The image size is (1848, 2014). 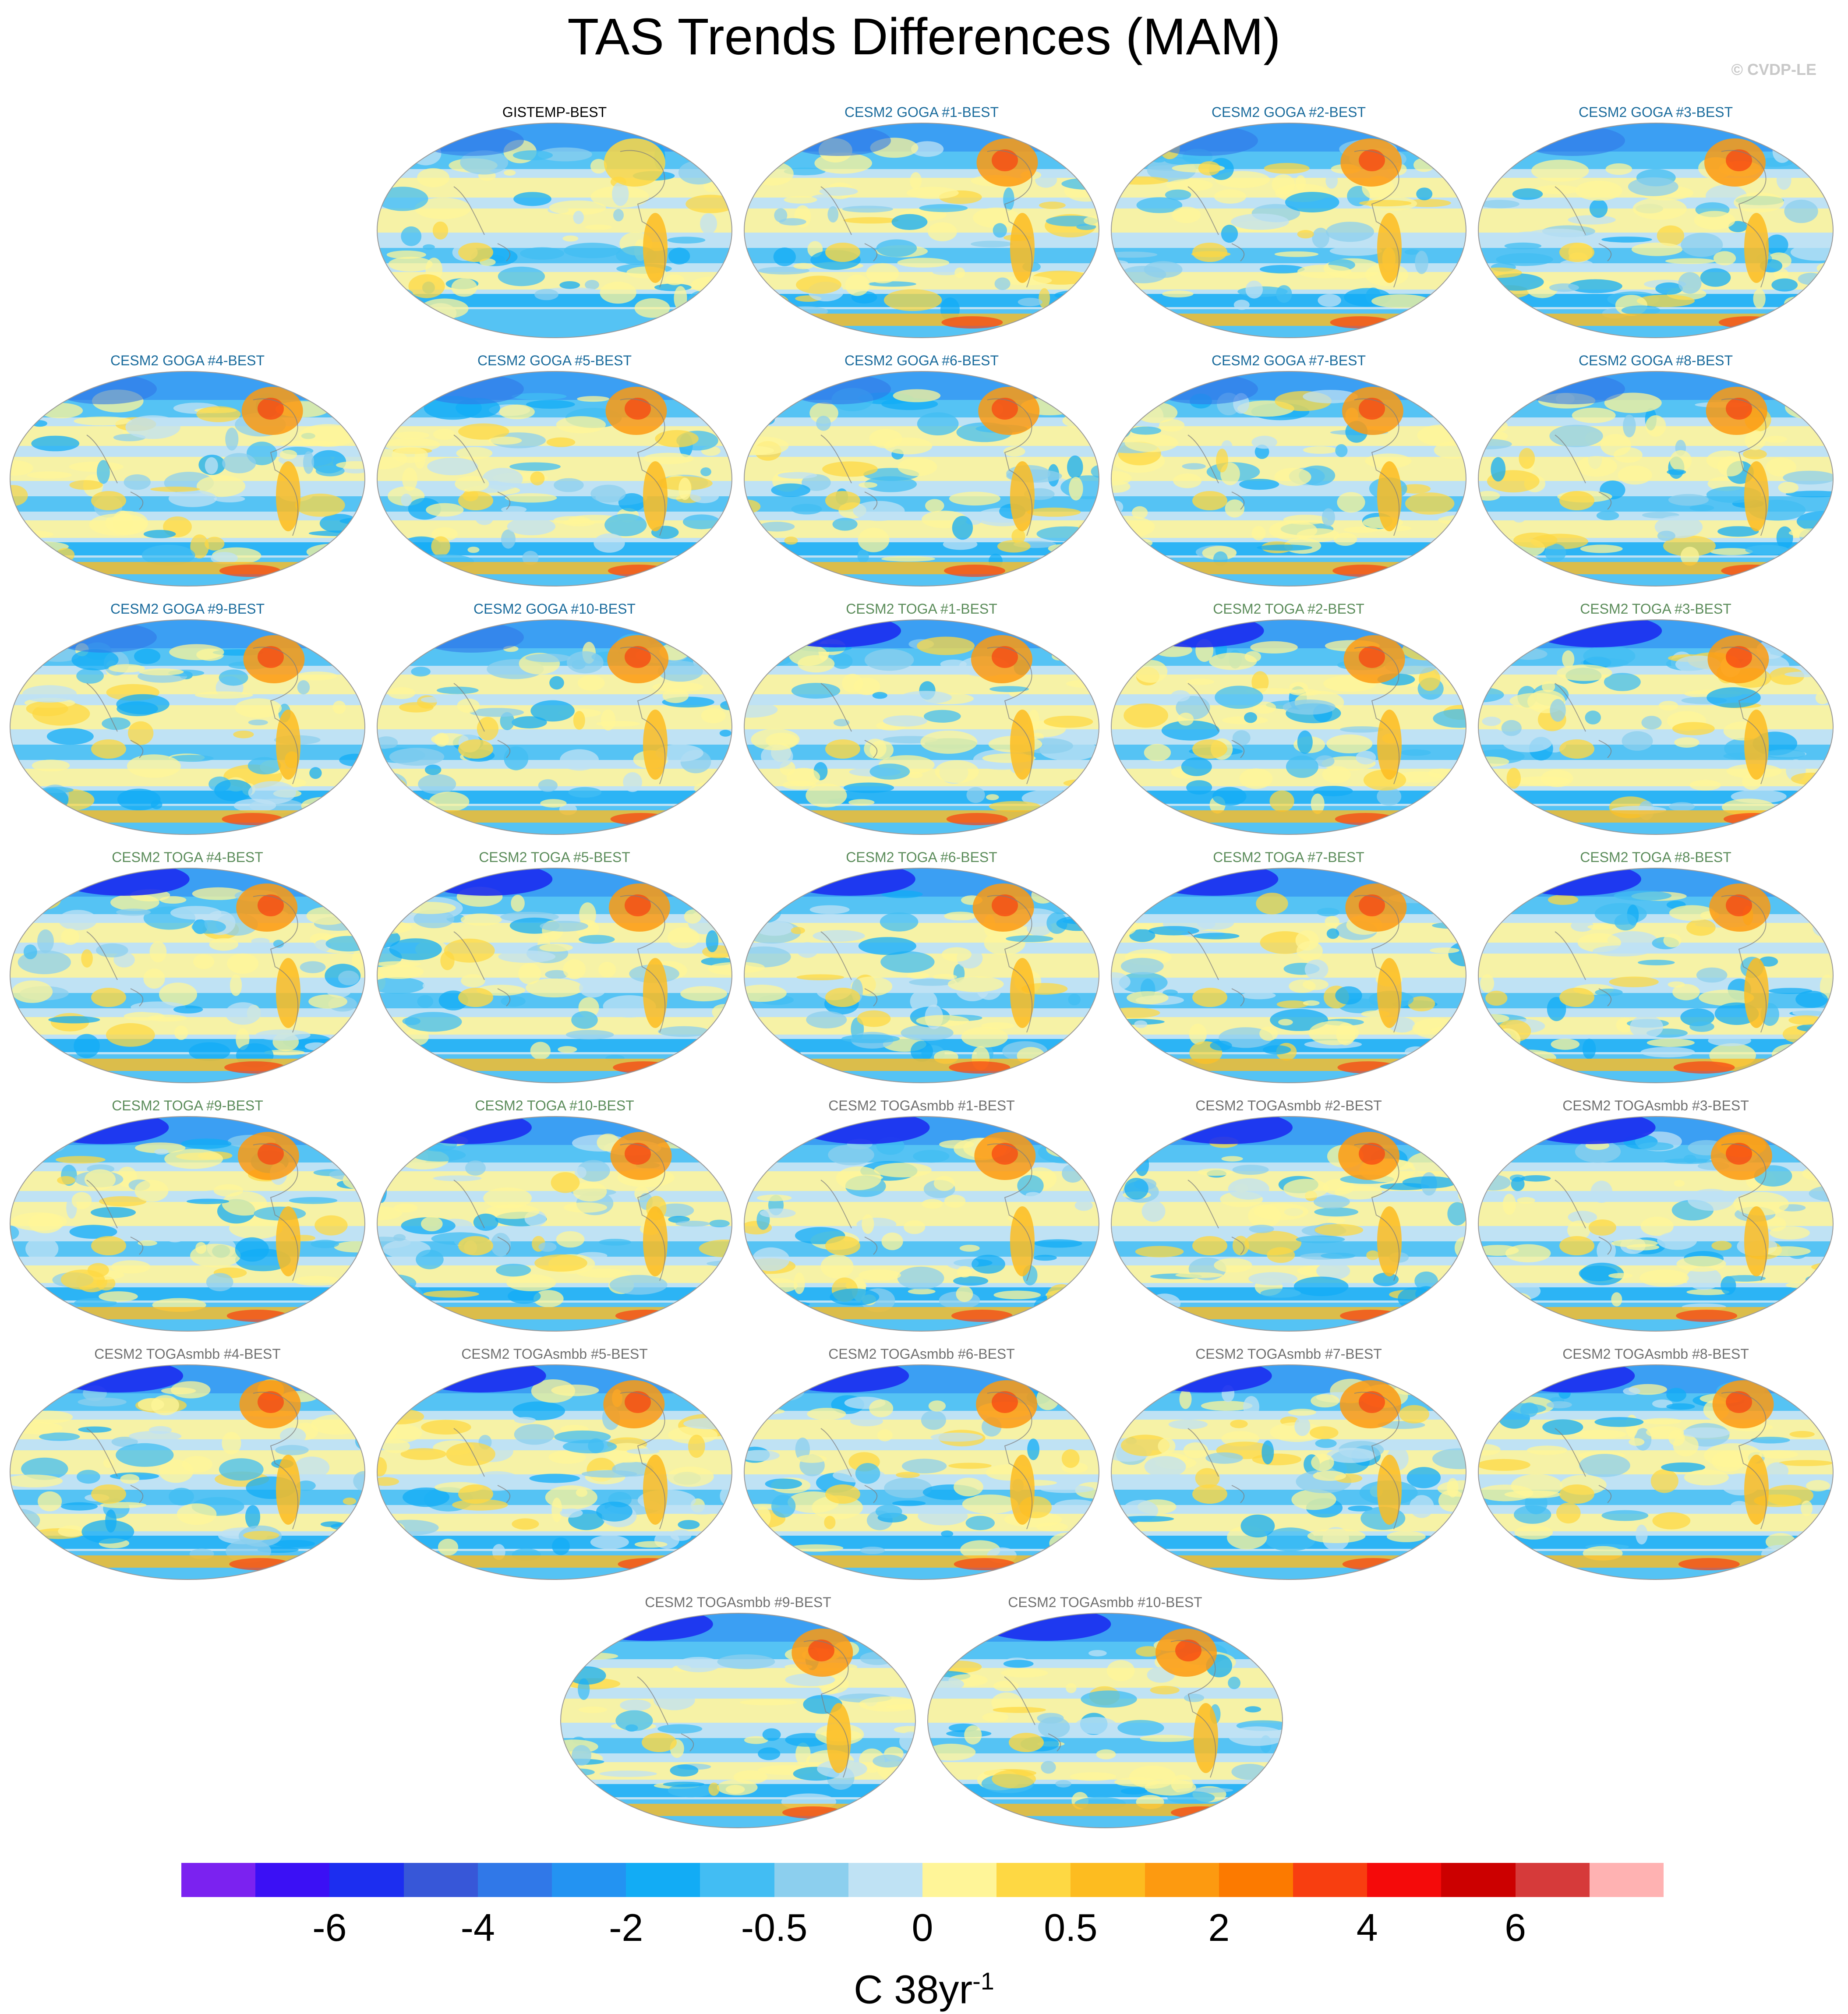 I want to click on map-panel: CESM2 TOGA #10-BEST, so click(x=554, y=1216).